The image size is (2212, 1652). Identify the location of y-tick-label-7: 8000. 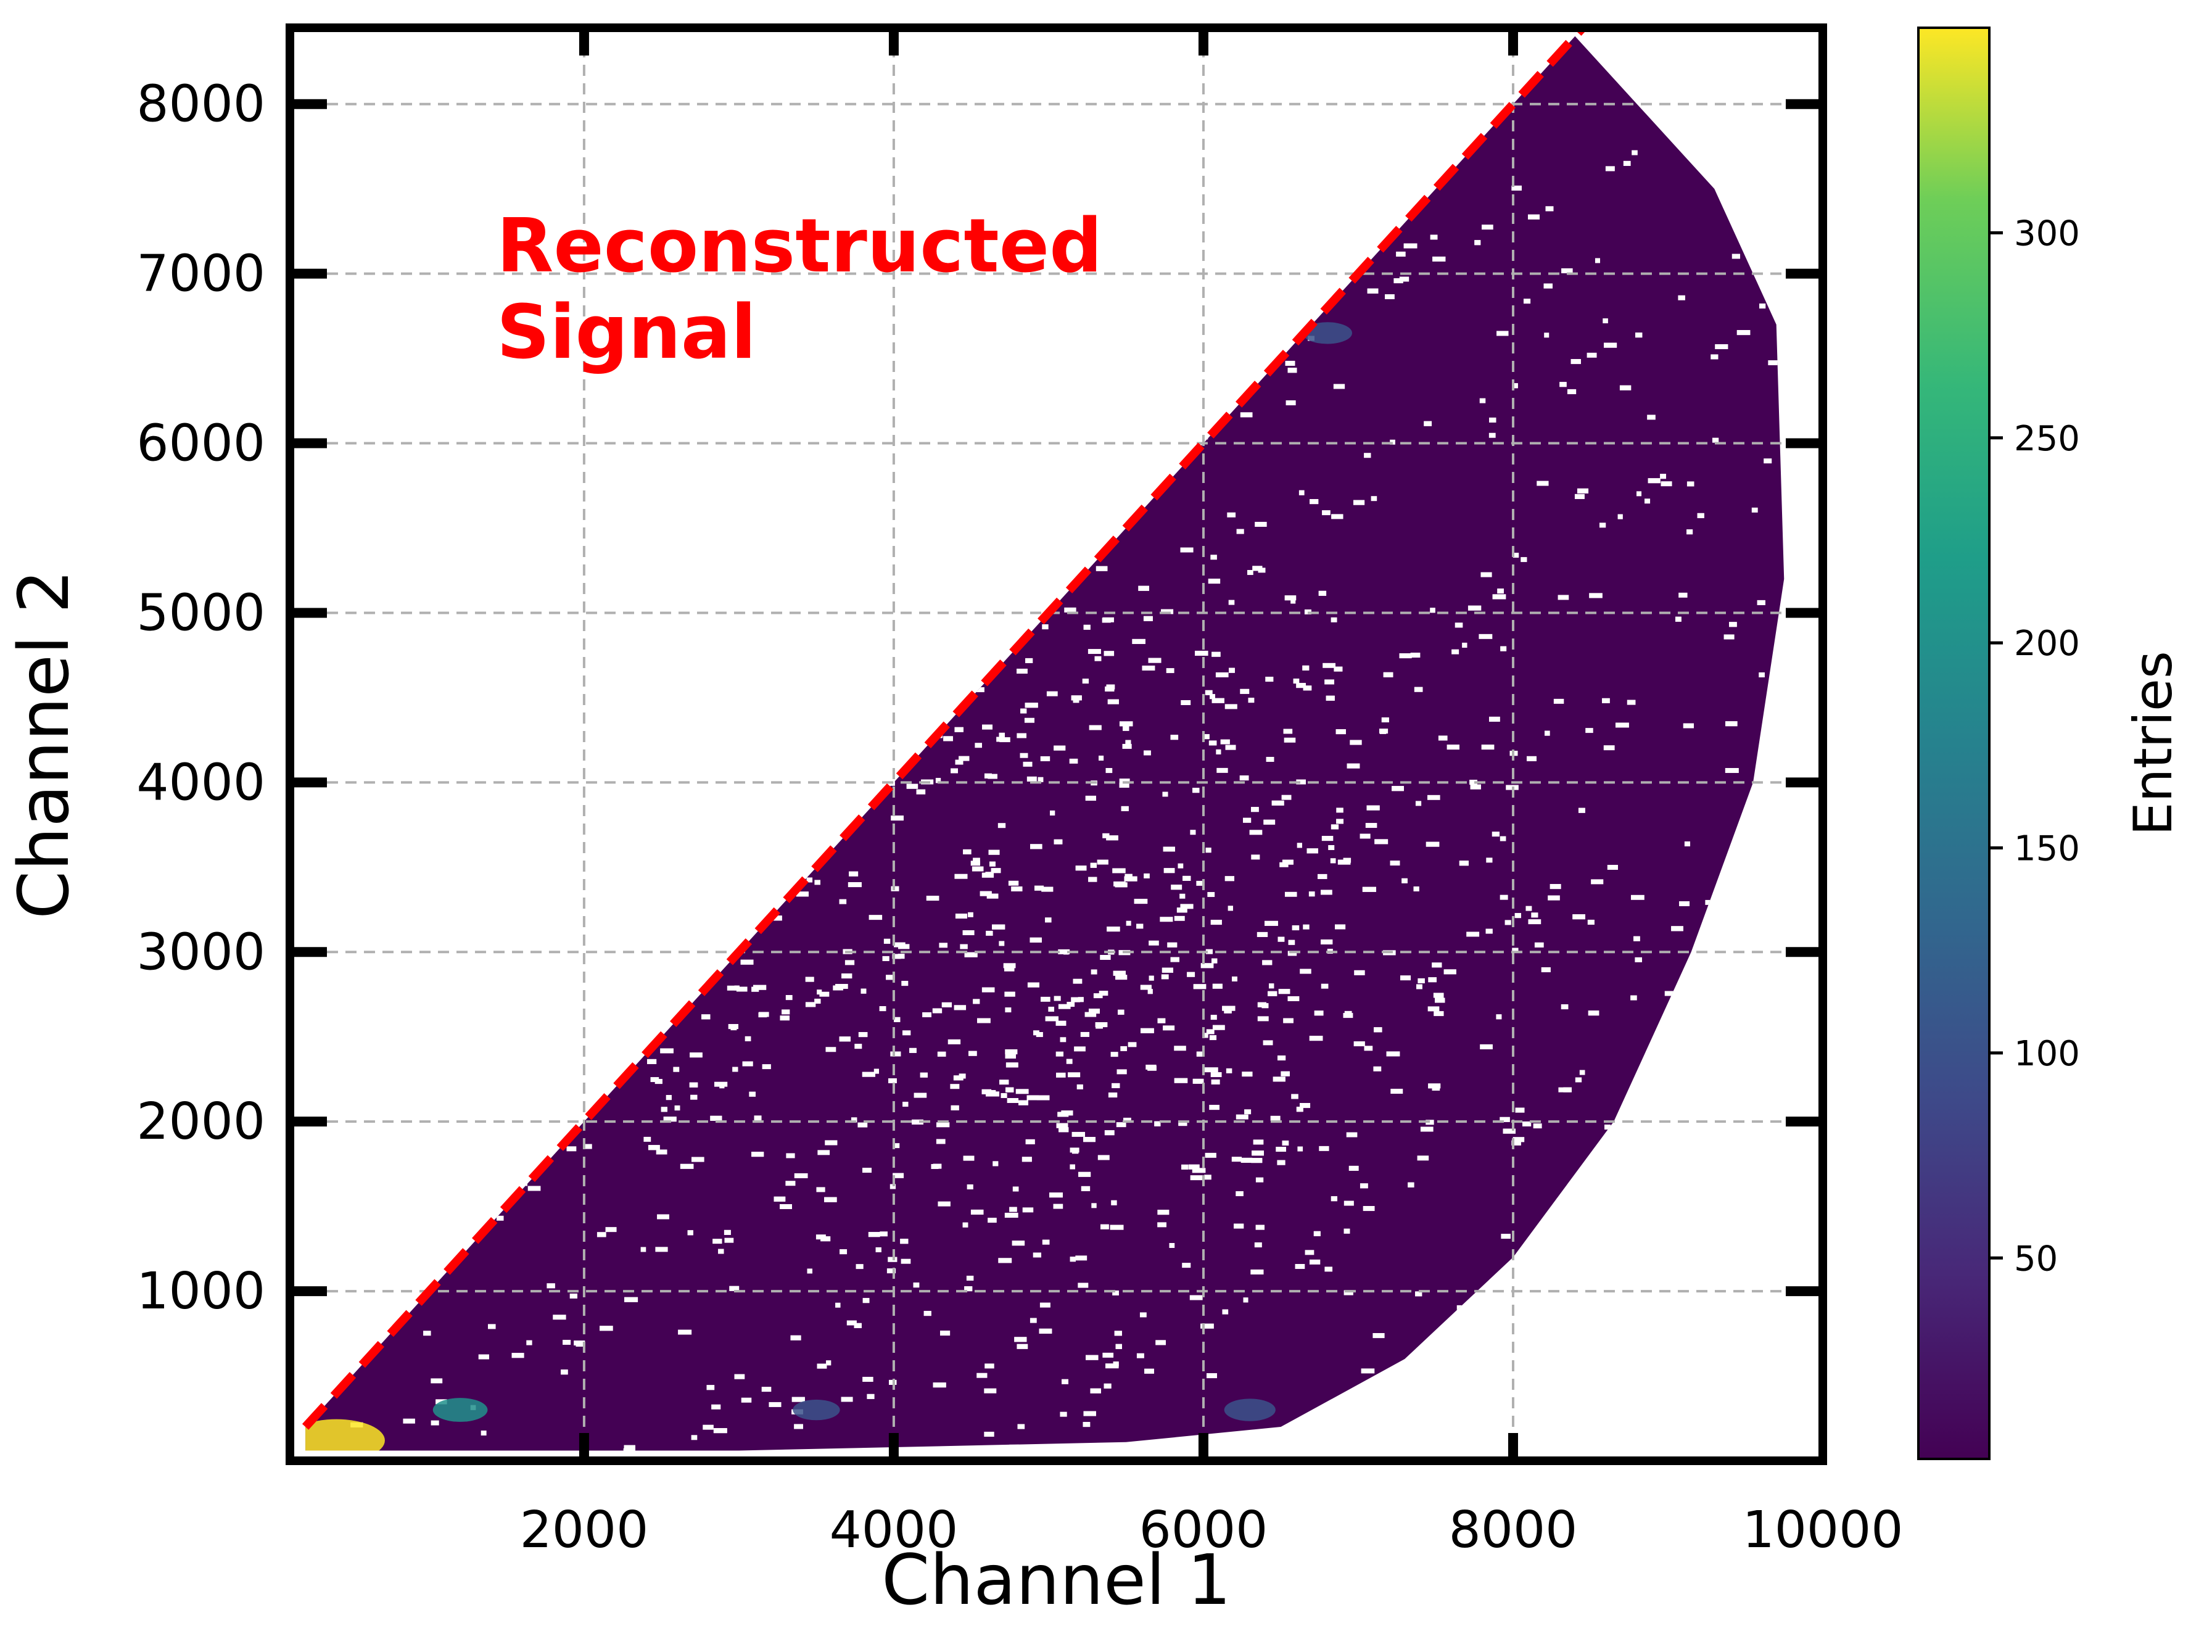
(201, 104).